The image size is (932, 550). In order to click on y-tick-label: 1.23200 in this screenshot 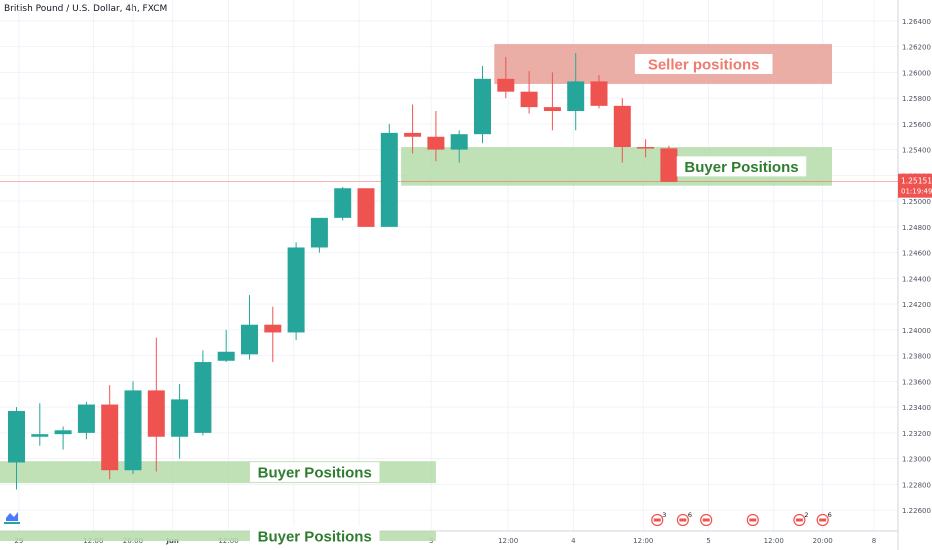, I will do `click(916, 434)`.